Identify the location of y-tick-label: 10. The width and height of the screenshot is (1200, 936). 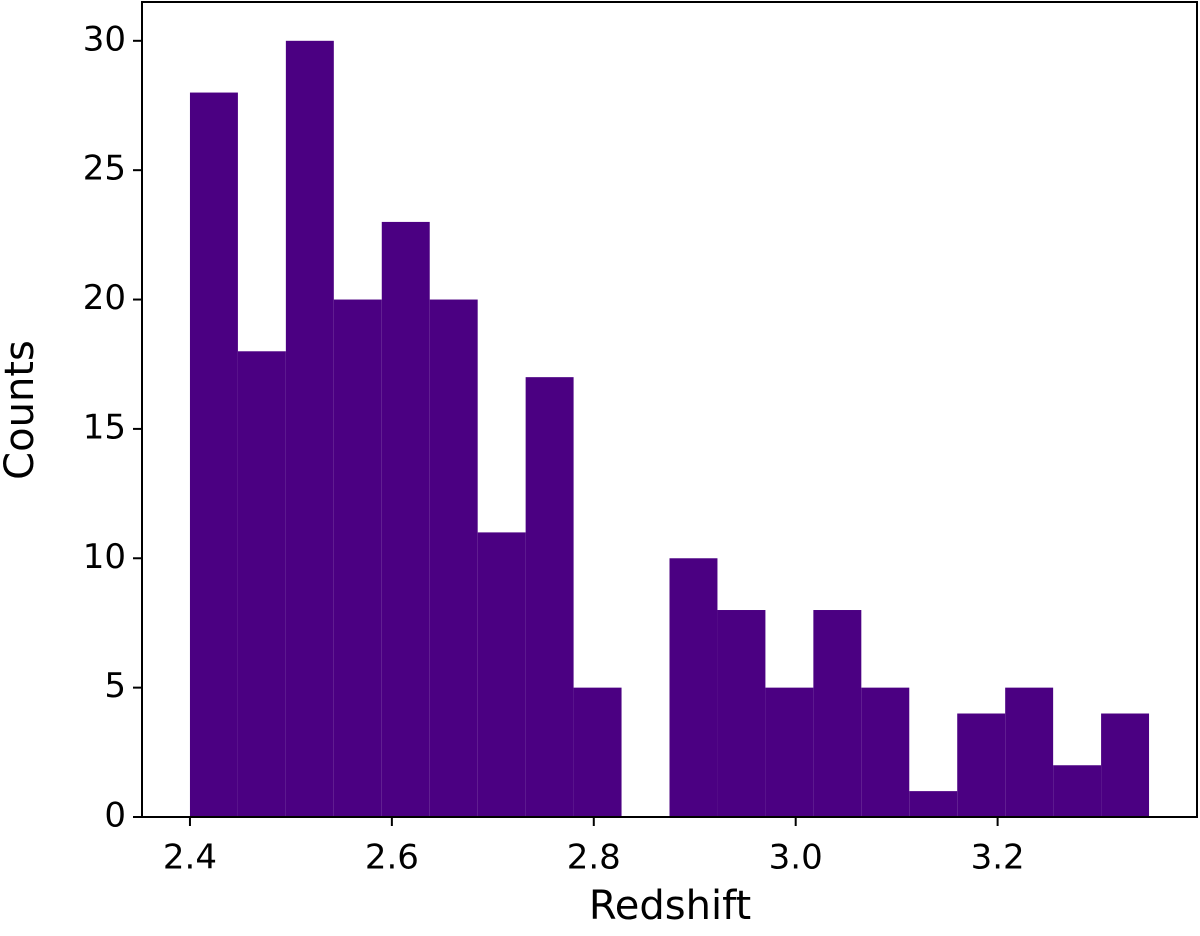
(104, 557).